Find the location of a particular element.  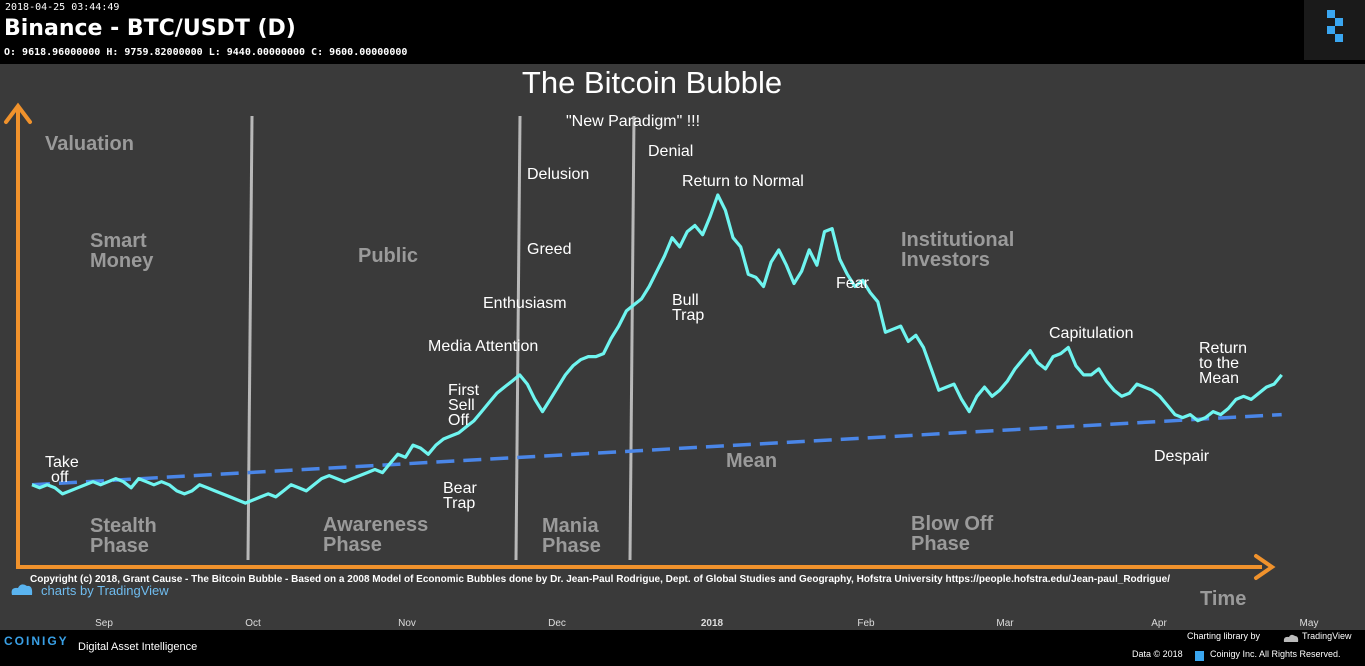

tradingview-cloud-icon is located at coordinates (22, 589).